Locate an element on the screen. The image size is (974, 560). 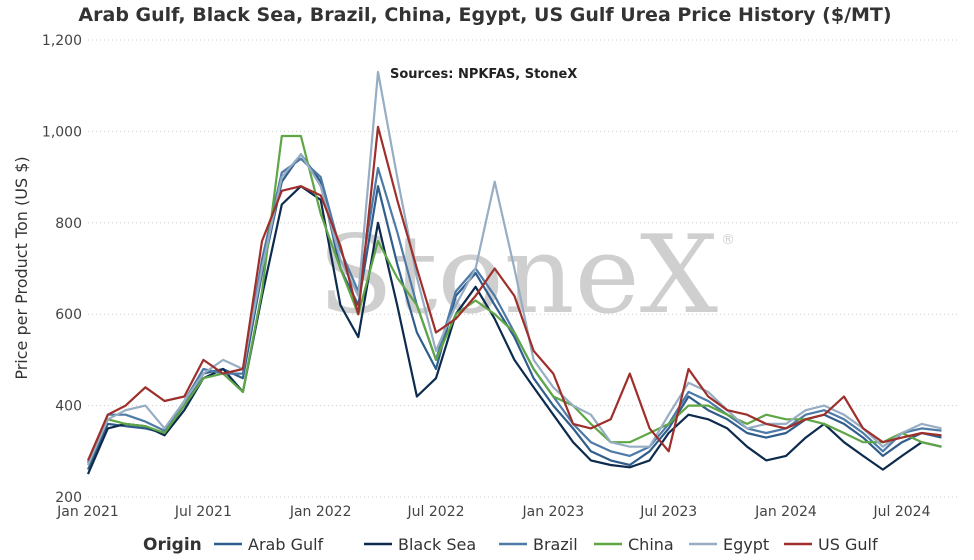
y-tick-label: 1,000 is located at coordinates (62, 132).